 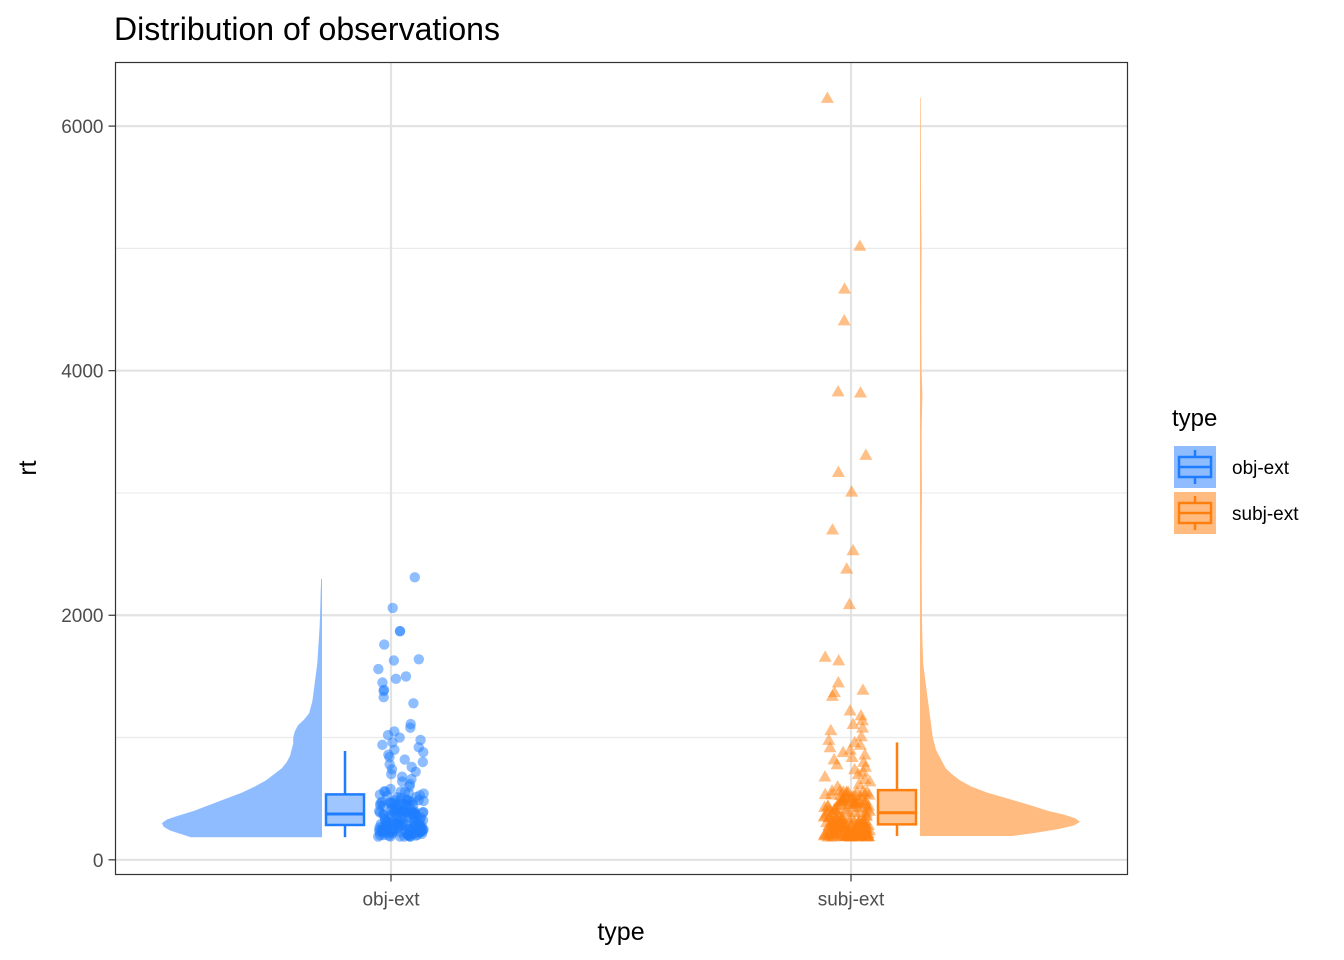 I want to click on legend-title: type, so click(x=1194, y=418).